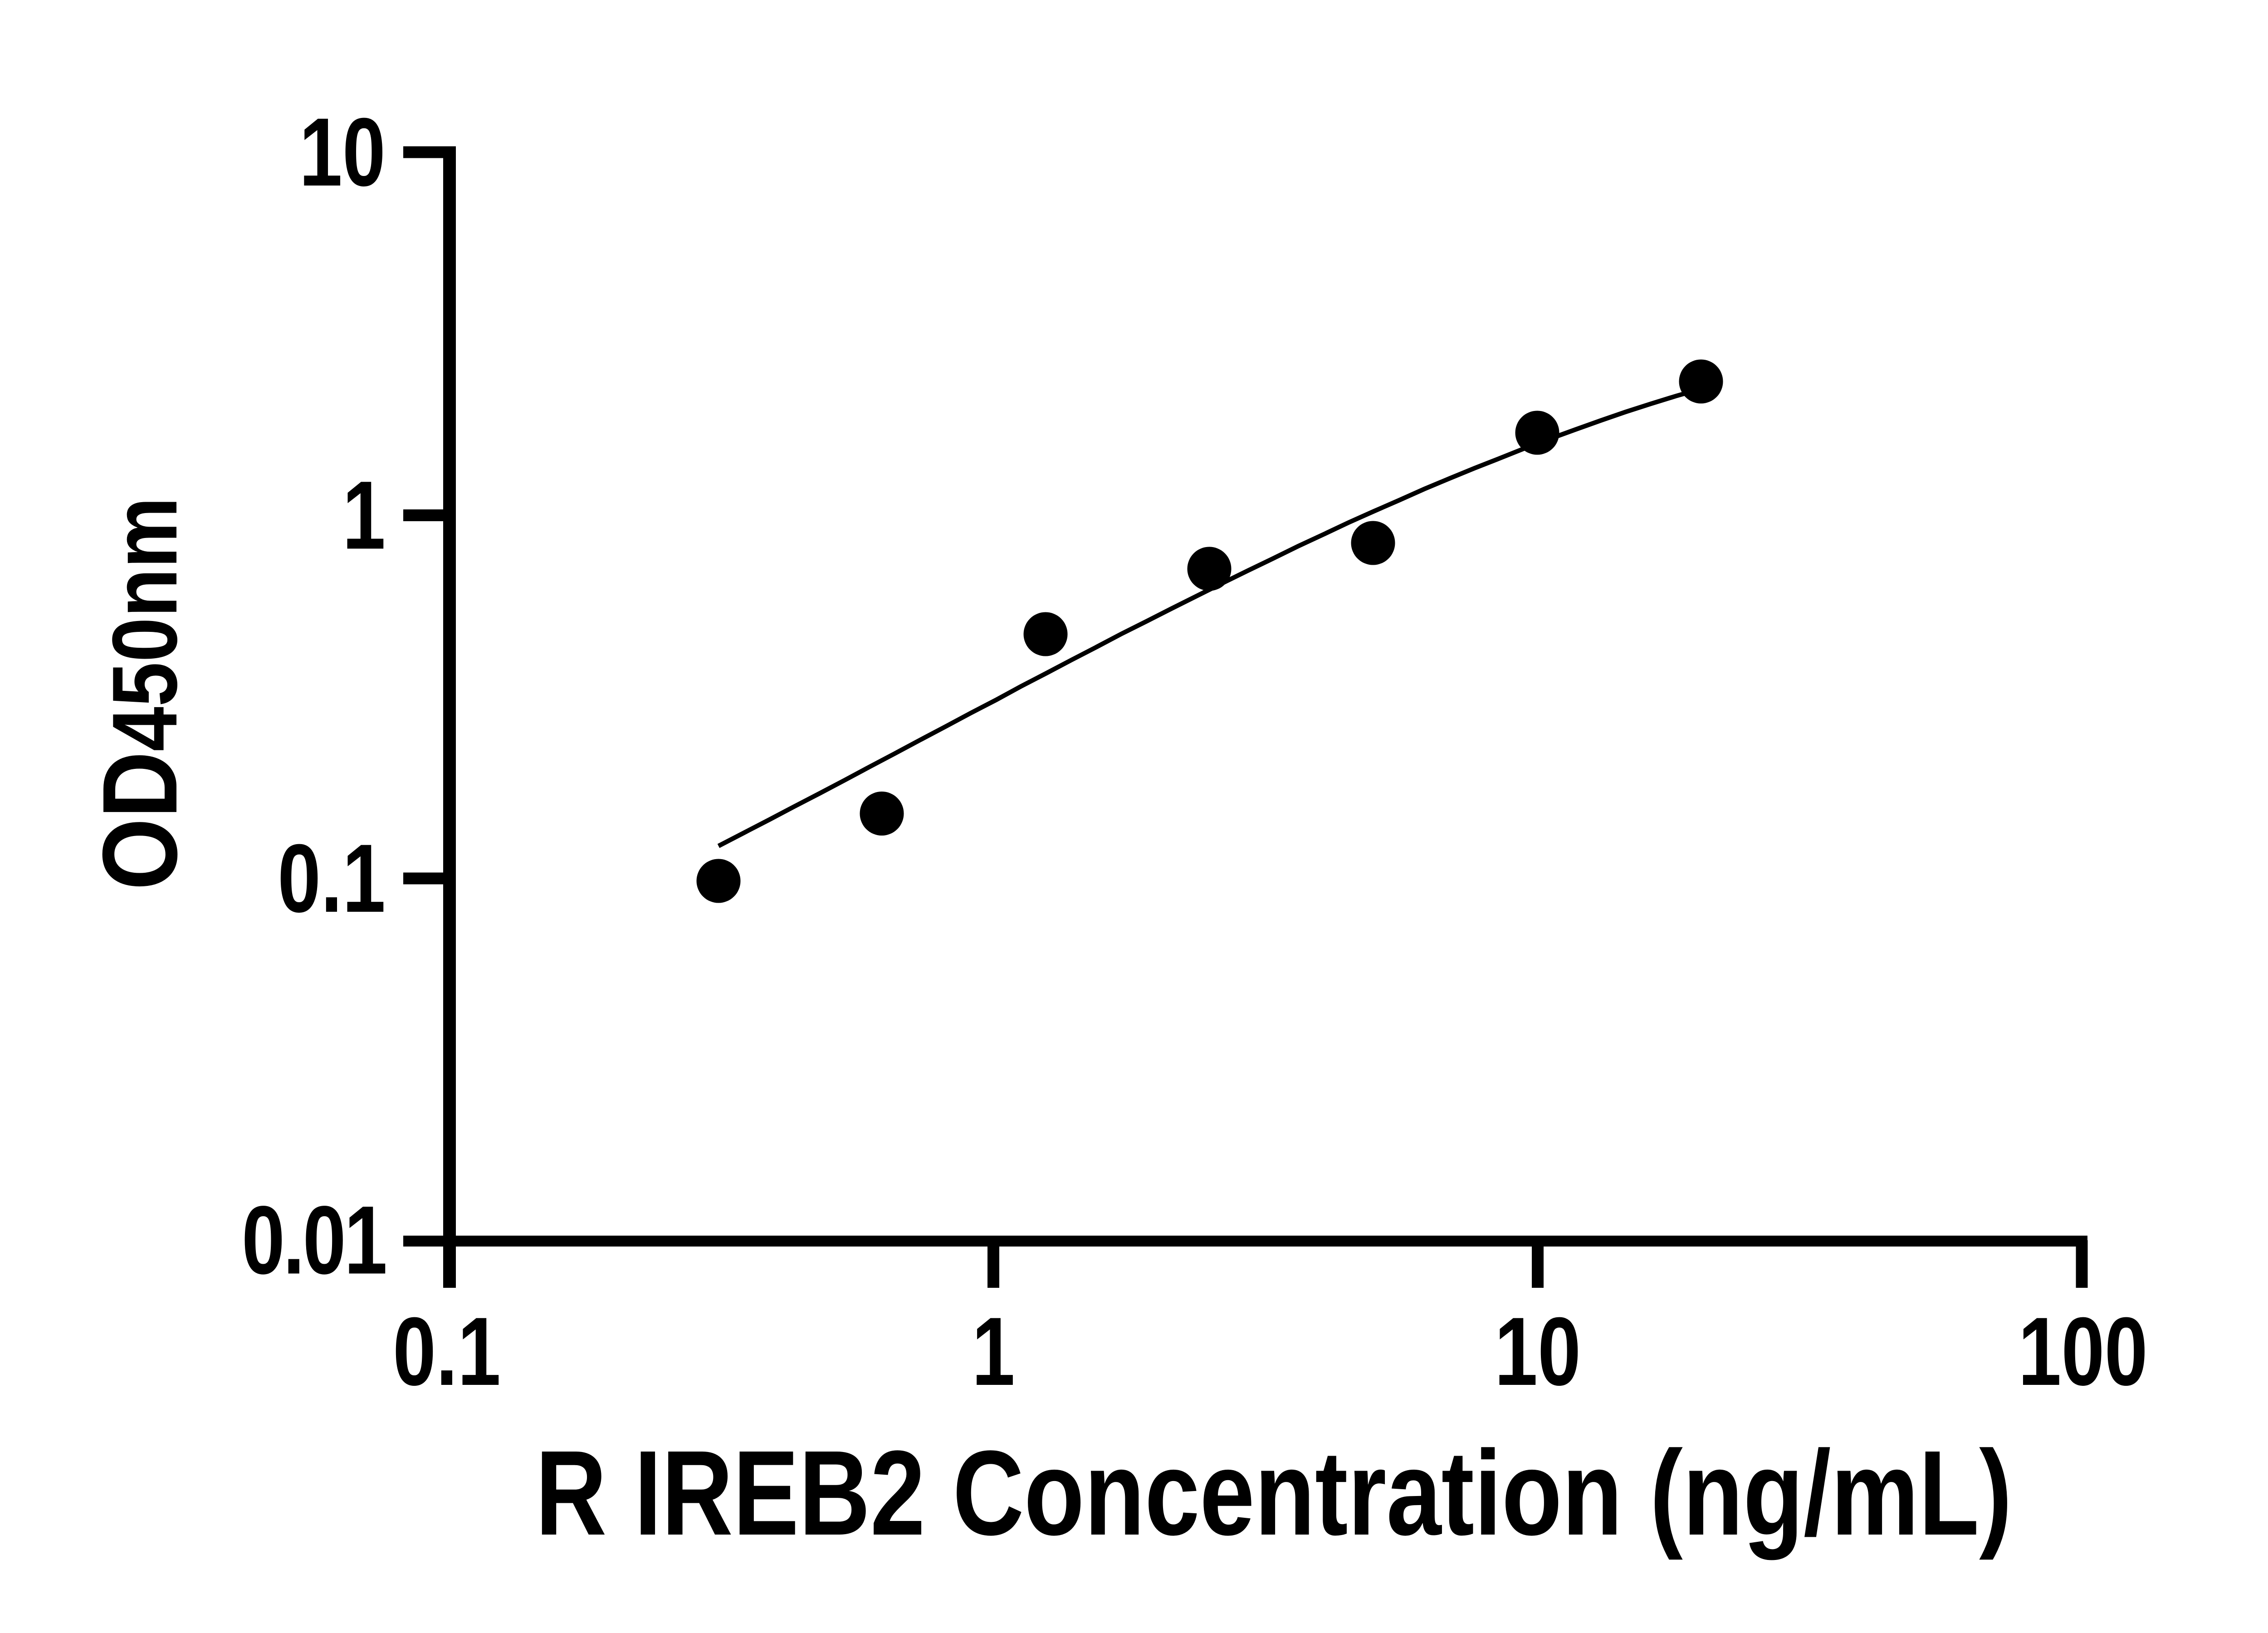 The image size is (2268, 1633). Describe the element at coordinates (2083, 1352) in the screenshot. I see `svg-text: 100` at that location.